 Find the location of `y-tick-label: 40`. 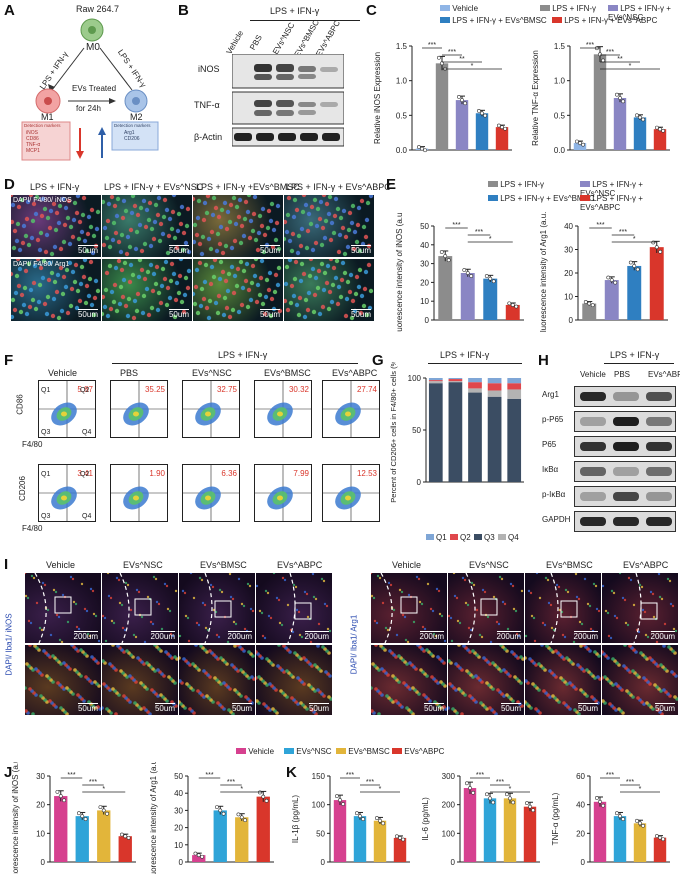

y-tick-label: 40 is located at coordinates (178, 793).